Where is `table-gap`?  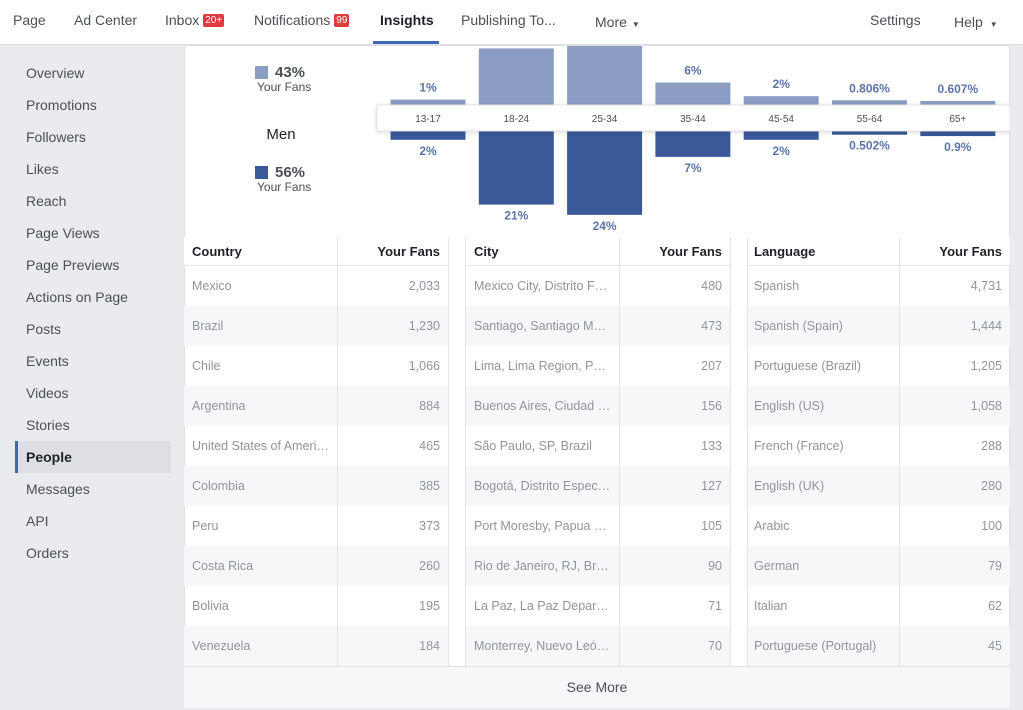
table-gap is located at coordinates (457, 451).